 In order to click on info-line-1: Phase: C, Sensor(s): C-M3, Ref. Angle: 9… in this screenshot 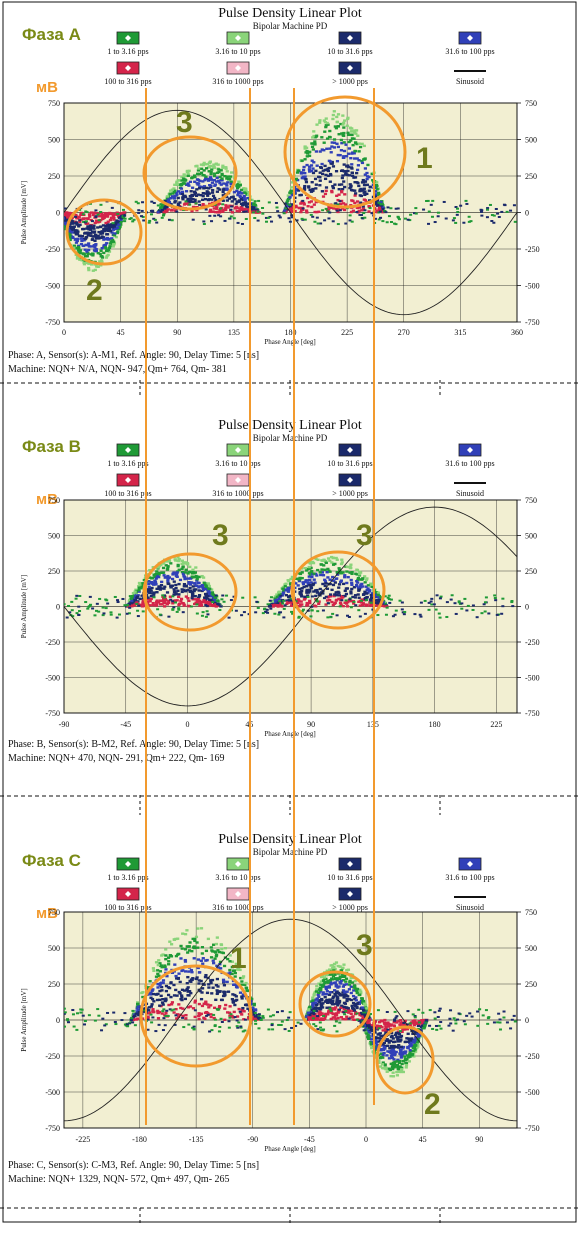, I will do `click(133, 1165)`.